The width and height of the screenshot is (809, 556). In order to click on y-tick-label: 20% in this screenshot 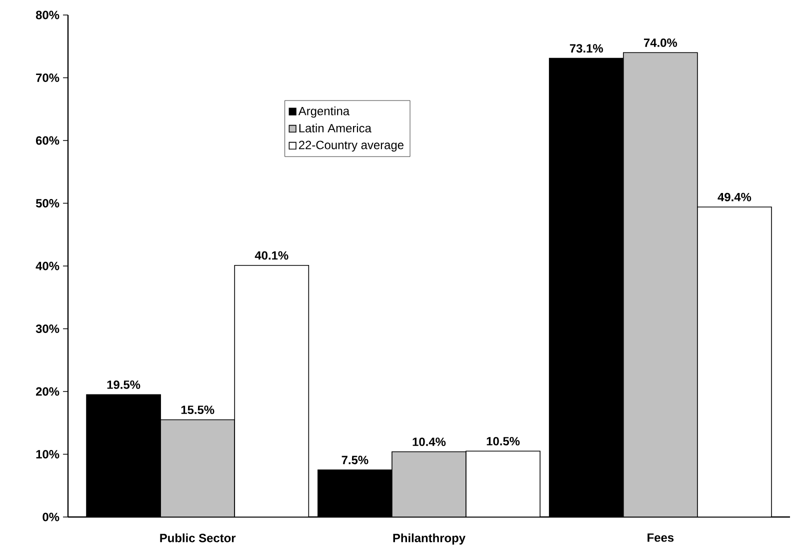, I will do `click(48, 391)`.